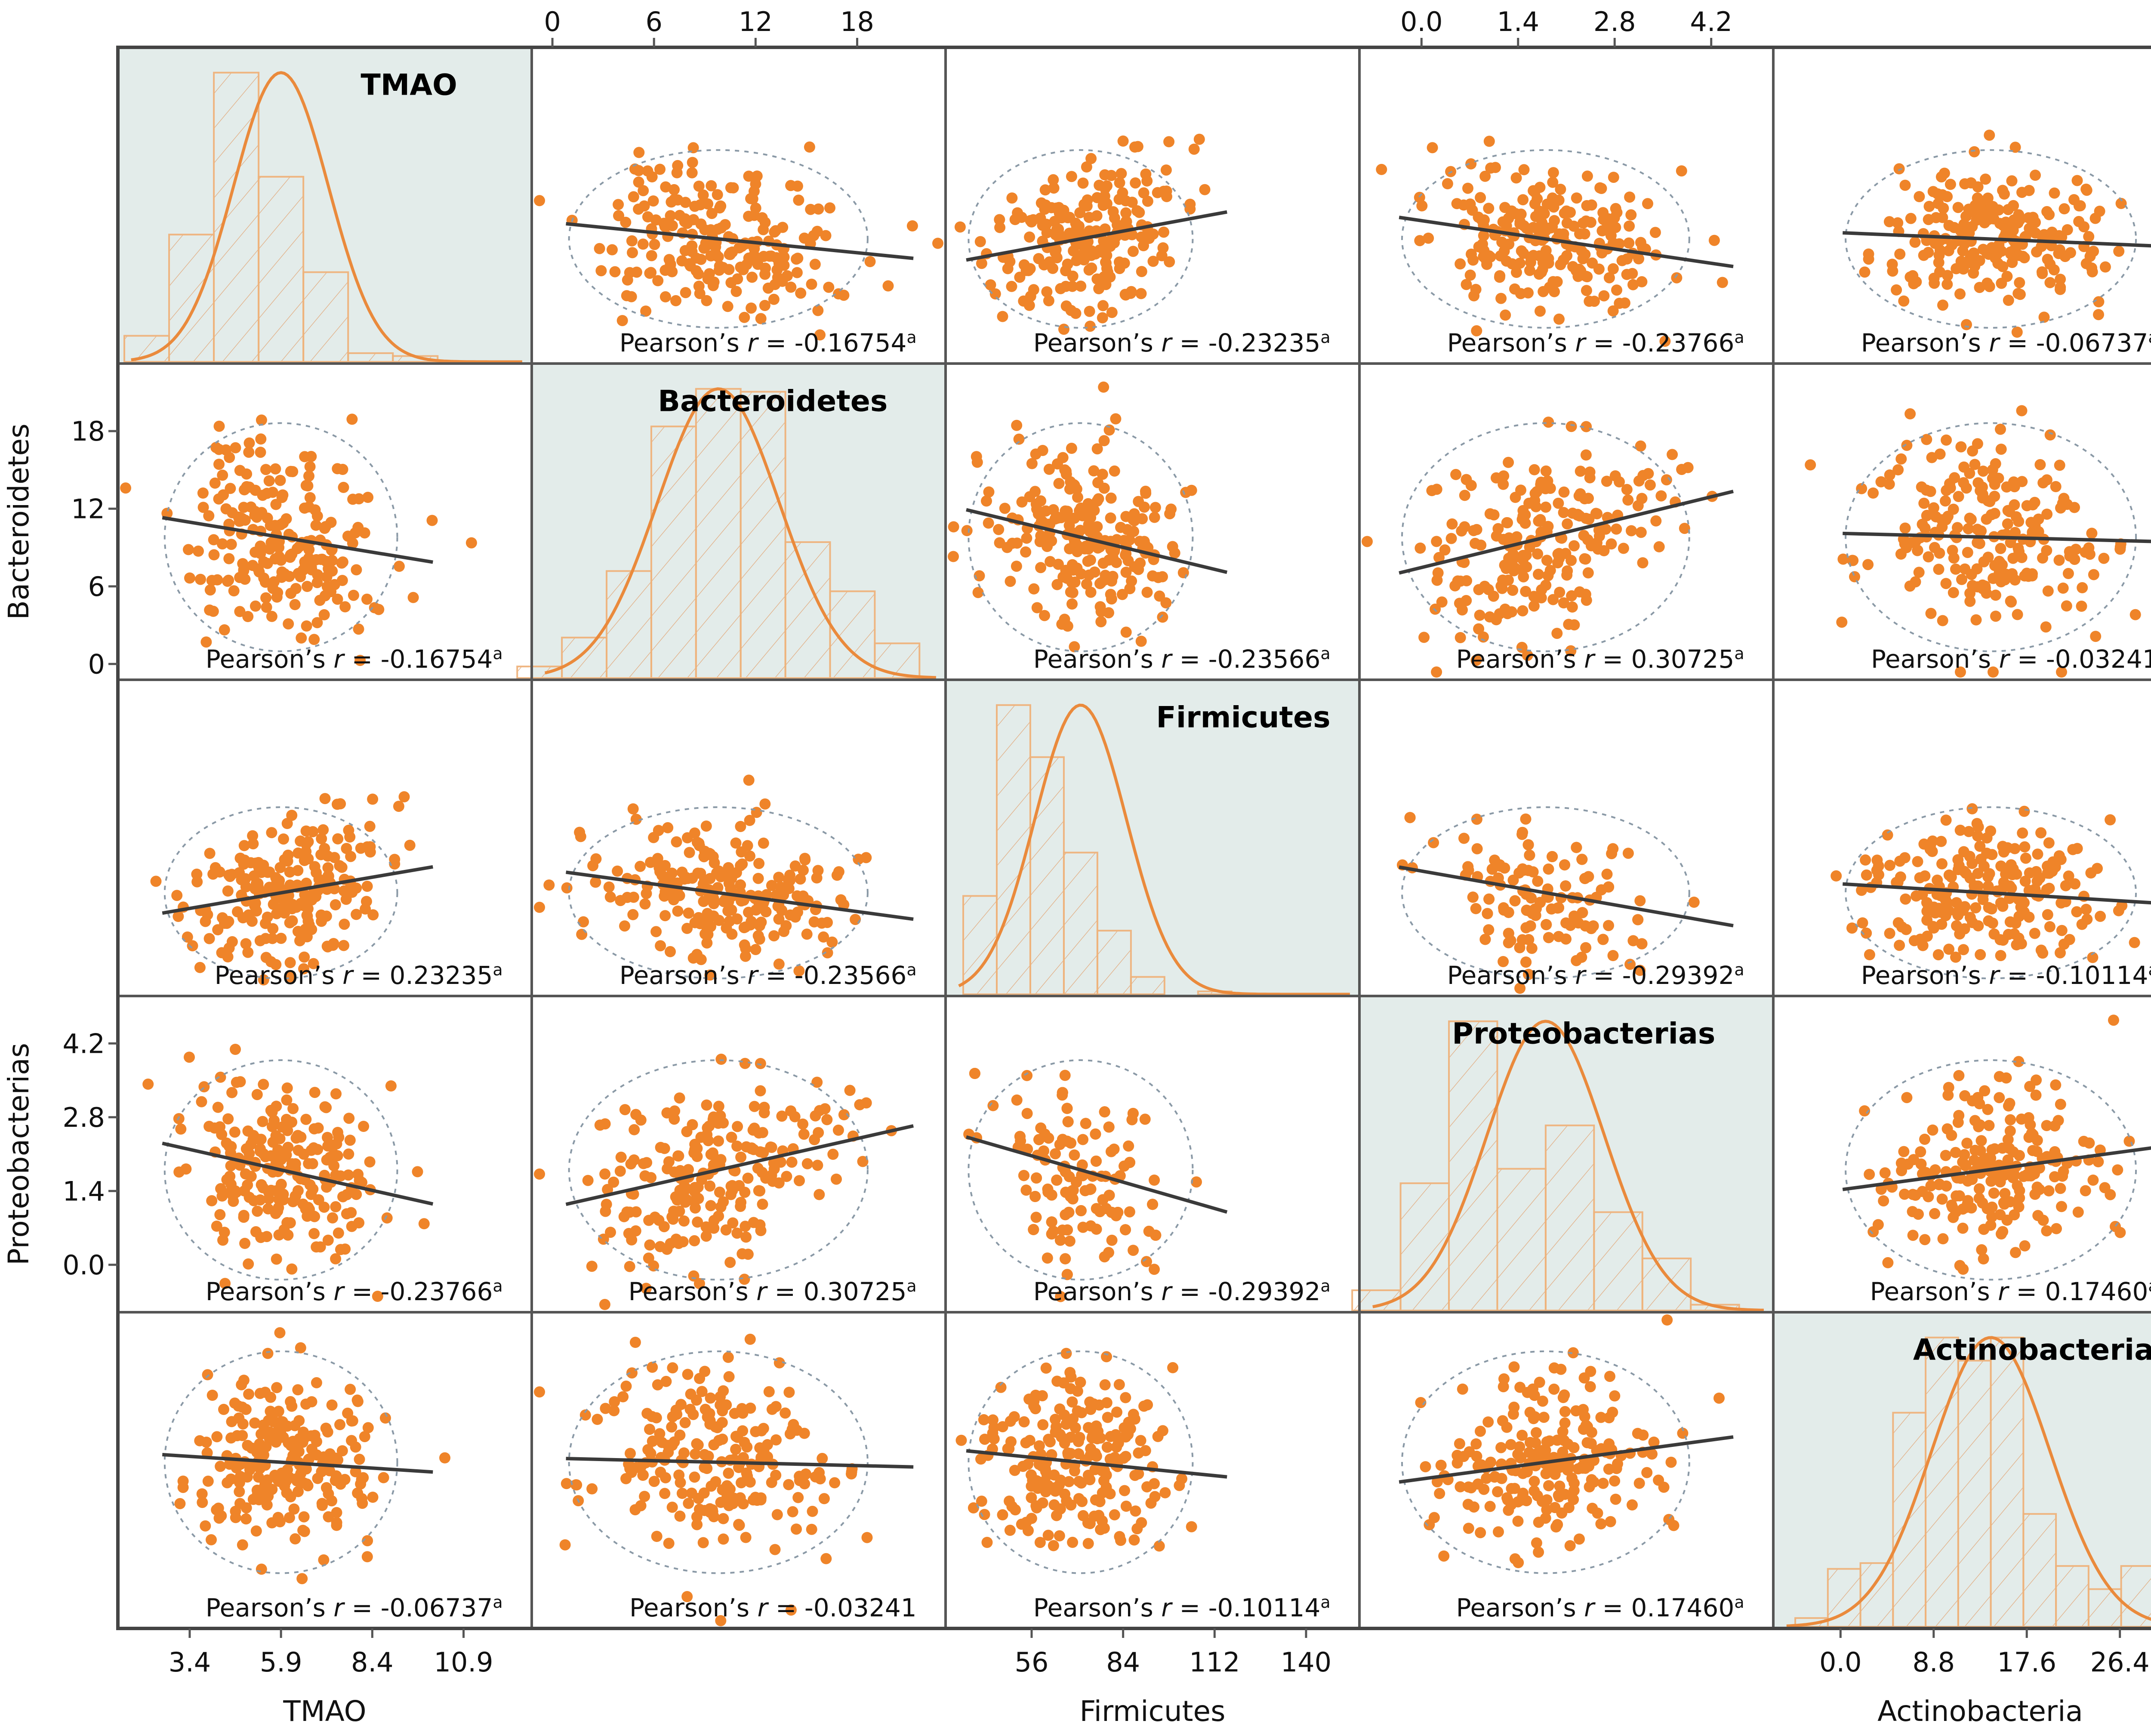 The width and height of the screenshot is (2151, 1736). Describe the element at coordinates (18, 522) in the screenshot. I see `axis-title-bacteroidetes: Bacteroidetes` at that location.